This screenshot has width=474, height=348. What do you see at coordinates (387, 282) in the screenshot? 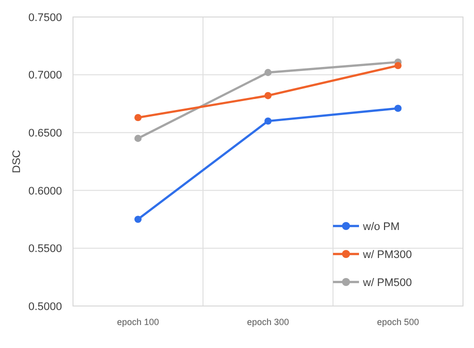
I see `legend-label: w/ PM500` at bounding box center [387, 282].